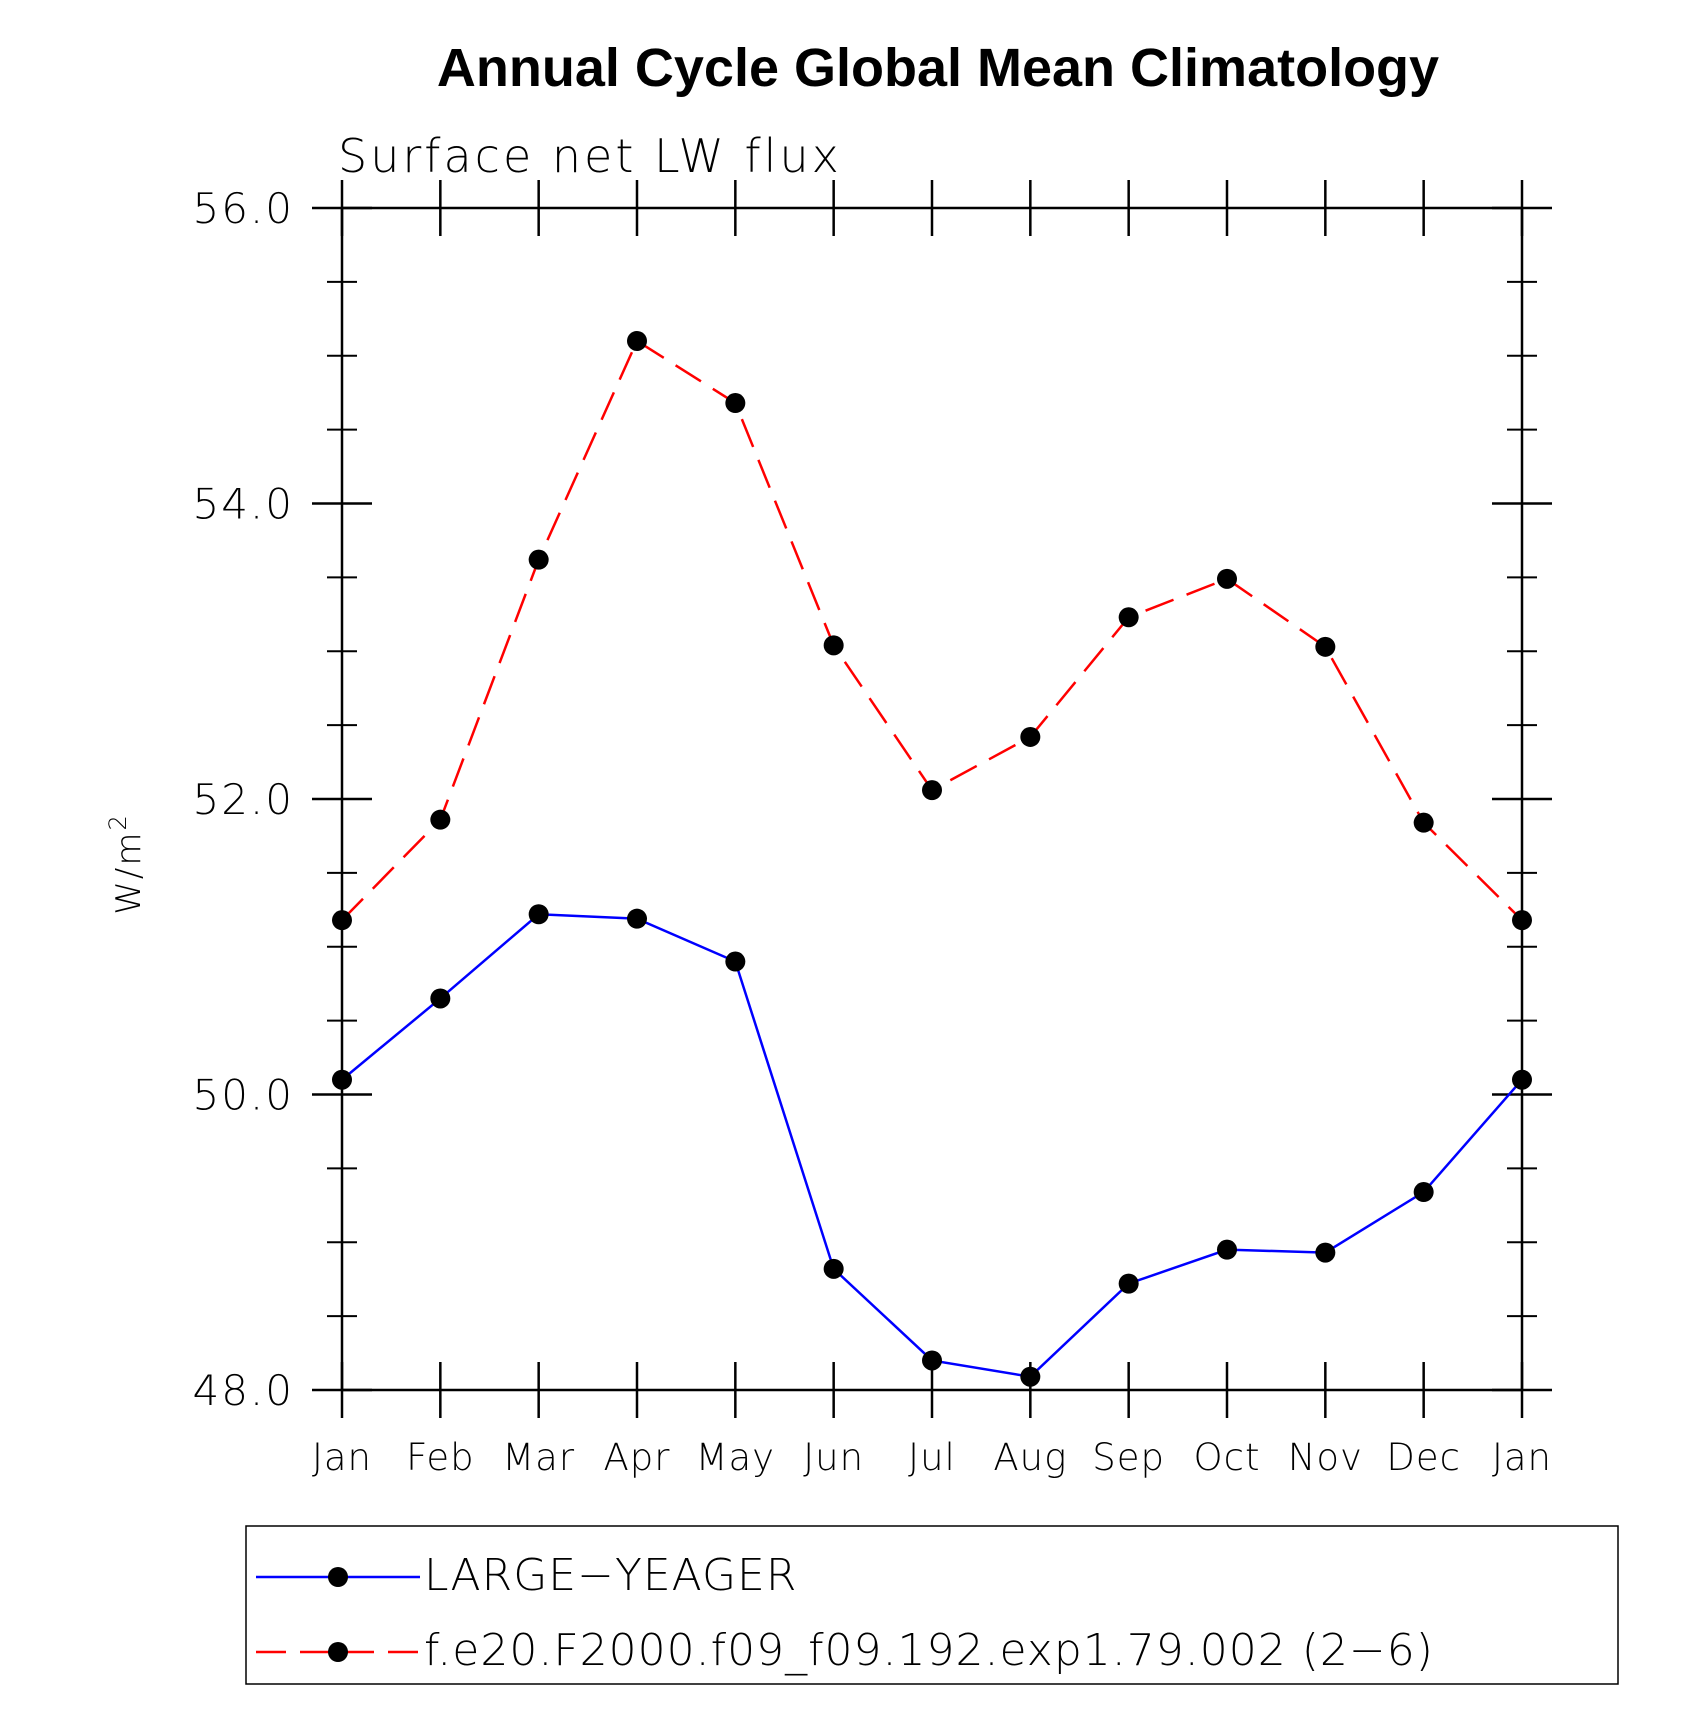 The image size is (1708, 1713). I want to click on x-tick-label: Apr, so click(636, 1457).